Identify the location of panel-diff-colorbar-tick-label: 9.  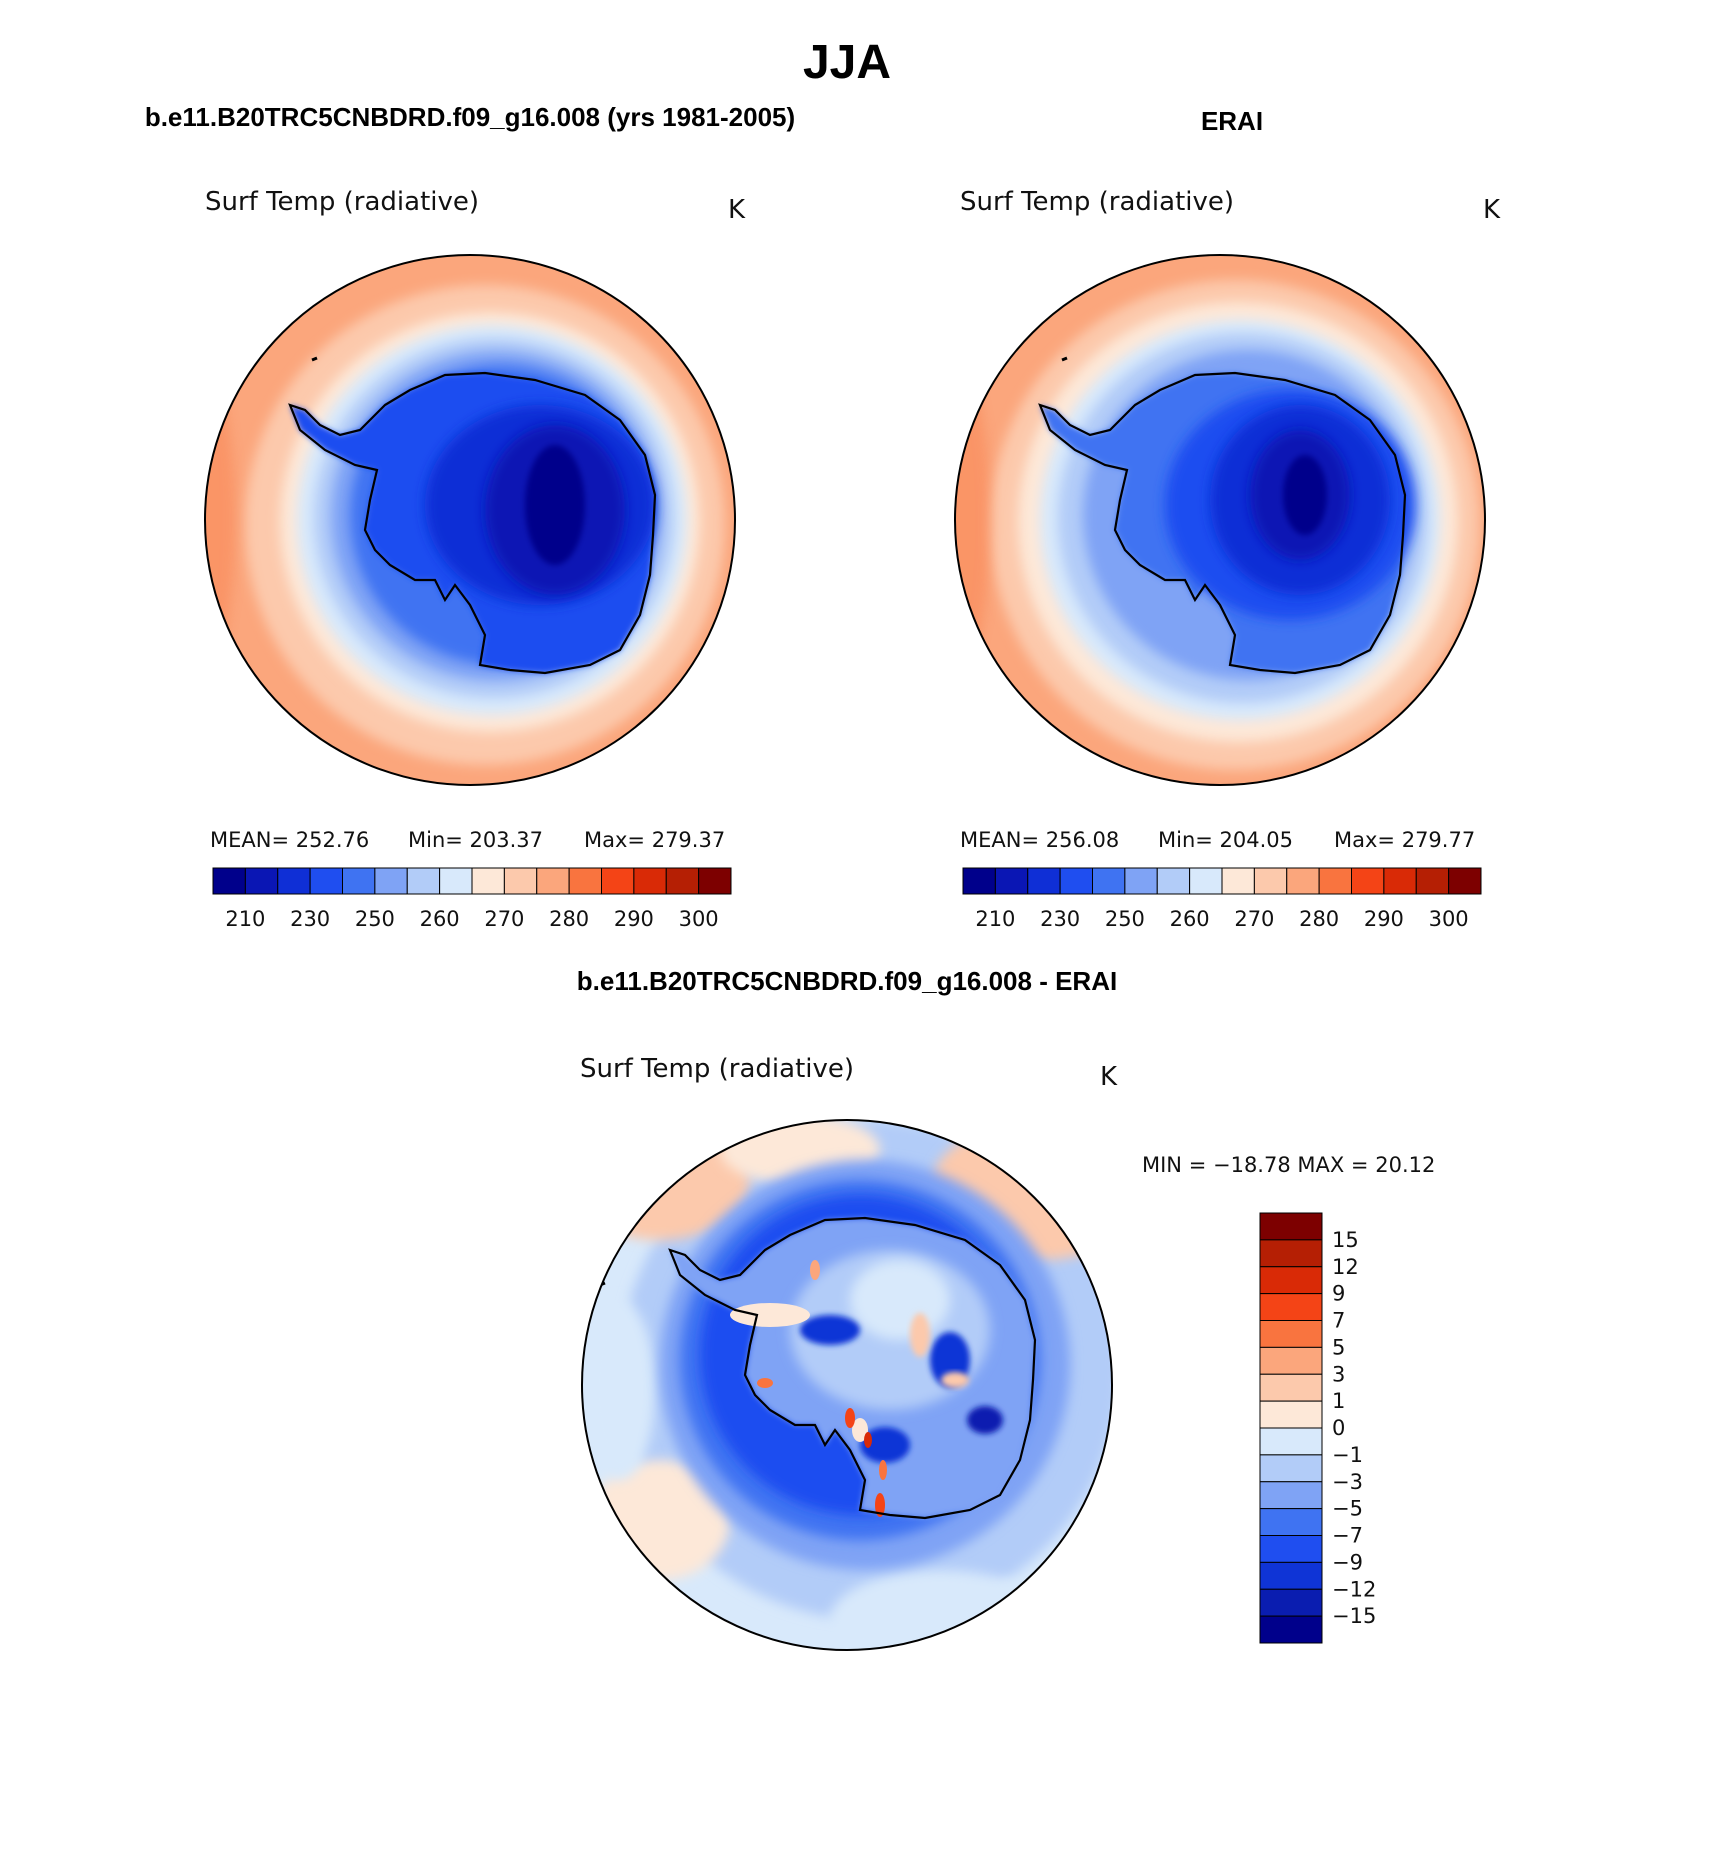
(1338, 1294).